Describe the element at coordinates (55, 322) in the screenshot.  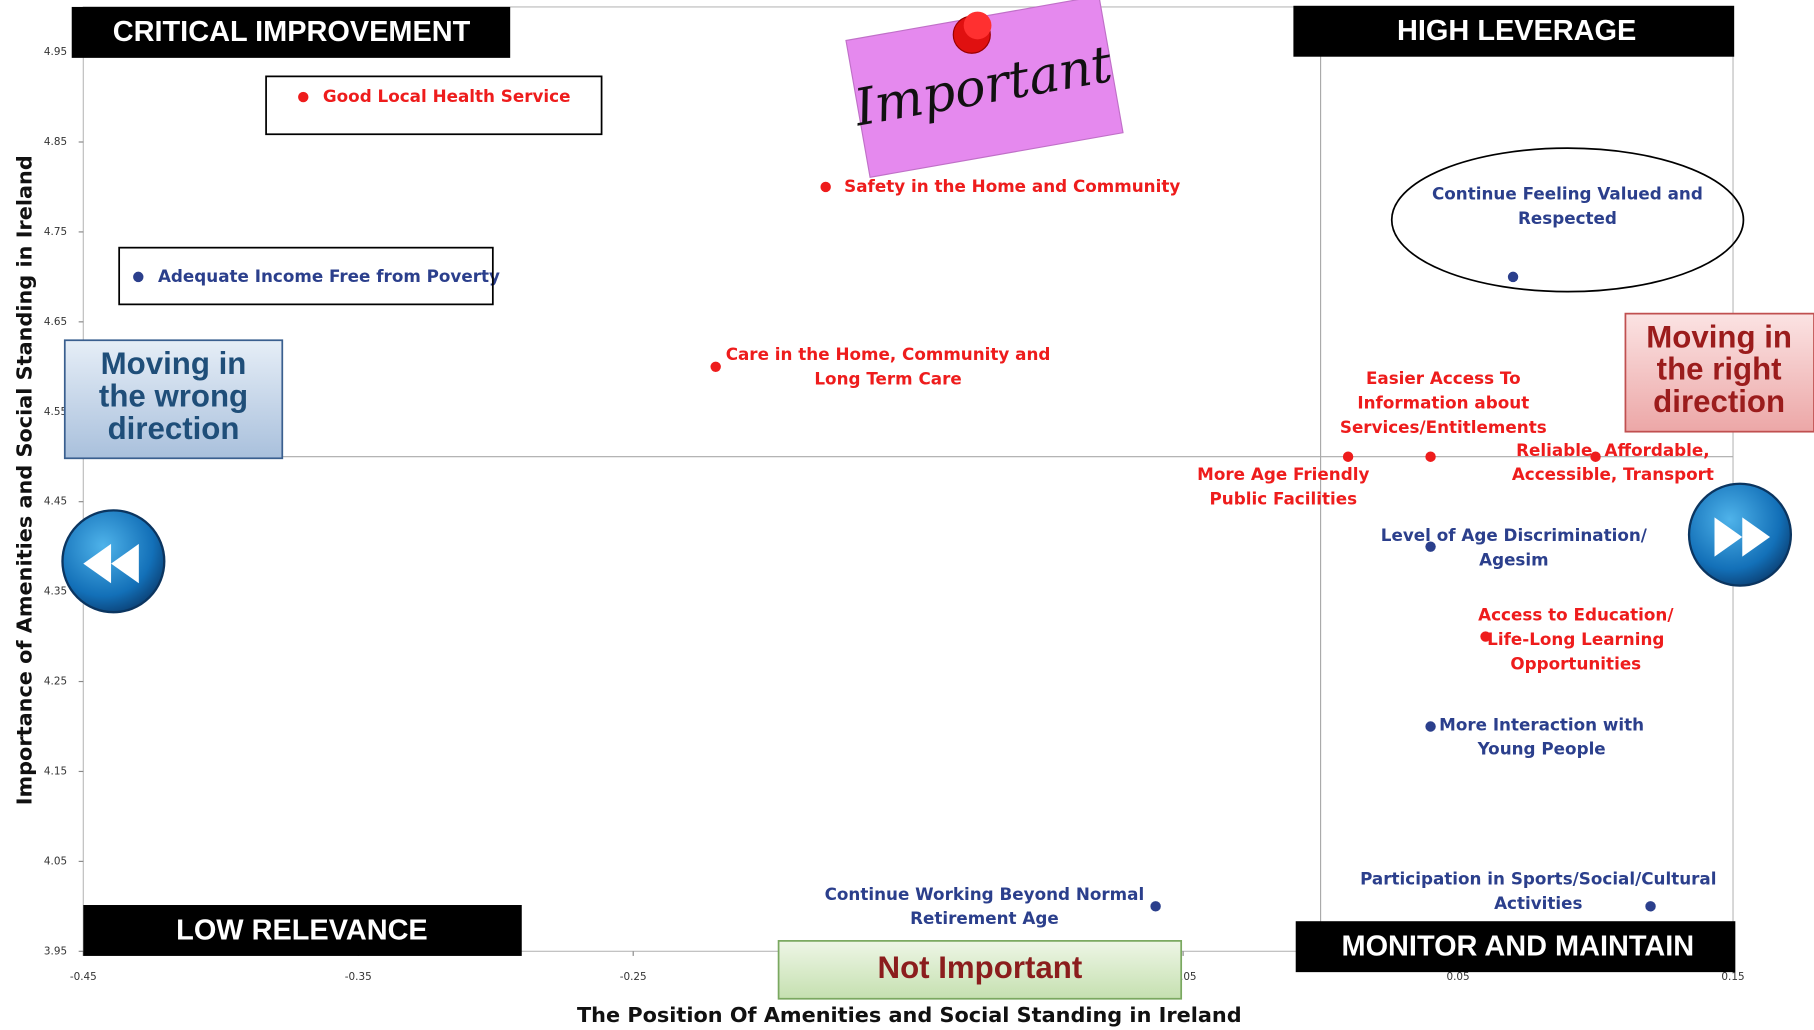
I see `y-tick-label: 4.65` at that location.